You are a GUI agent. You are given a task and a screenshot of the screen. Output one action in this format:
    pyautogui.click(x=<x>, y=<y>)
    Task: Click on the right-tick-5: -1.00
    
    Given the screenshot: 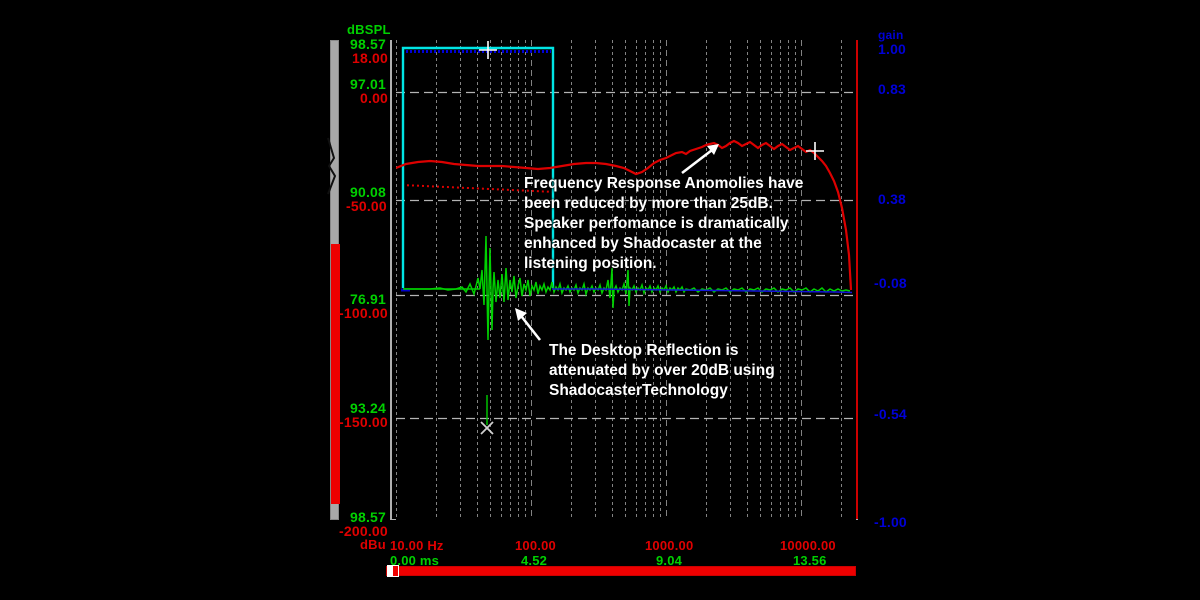 What is the action you would take?
    pyautogui.click(x=890, y=522)
    